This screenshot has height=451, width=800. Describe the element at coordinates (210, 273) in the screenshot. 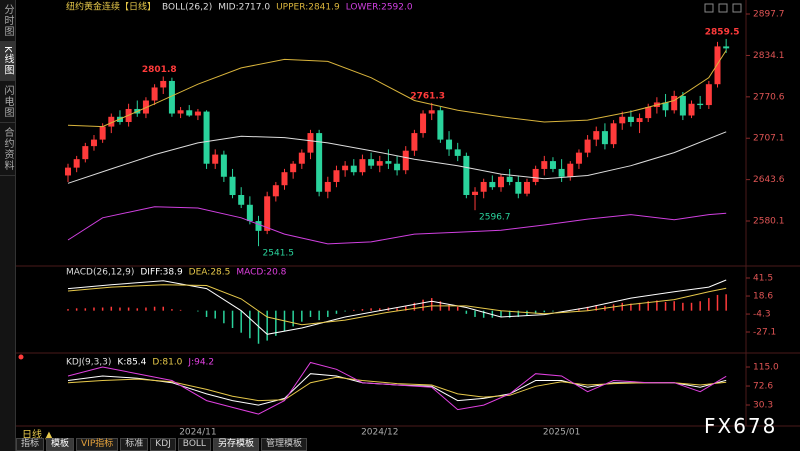

I see `legend-entry: DEA:28.5` at that location.